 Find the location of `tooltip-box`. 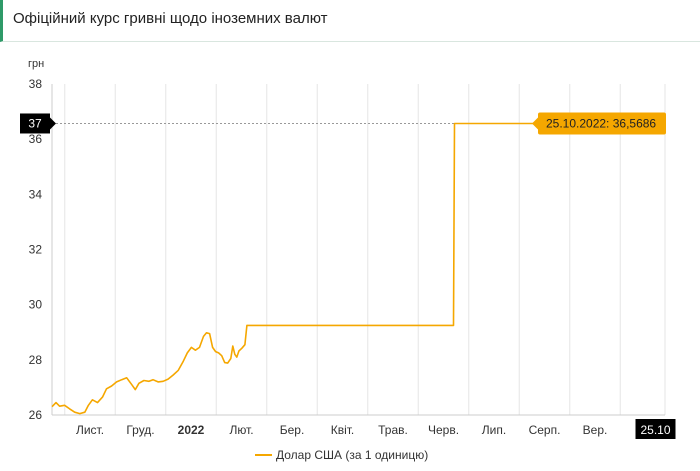

tooltip-box is located at coordinates (602, 123).